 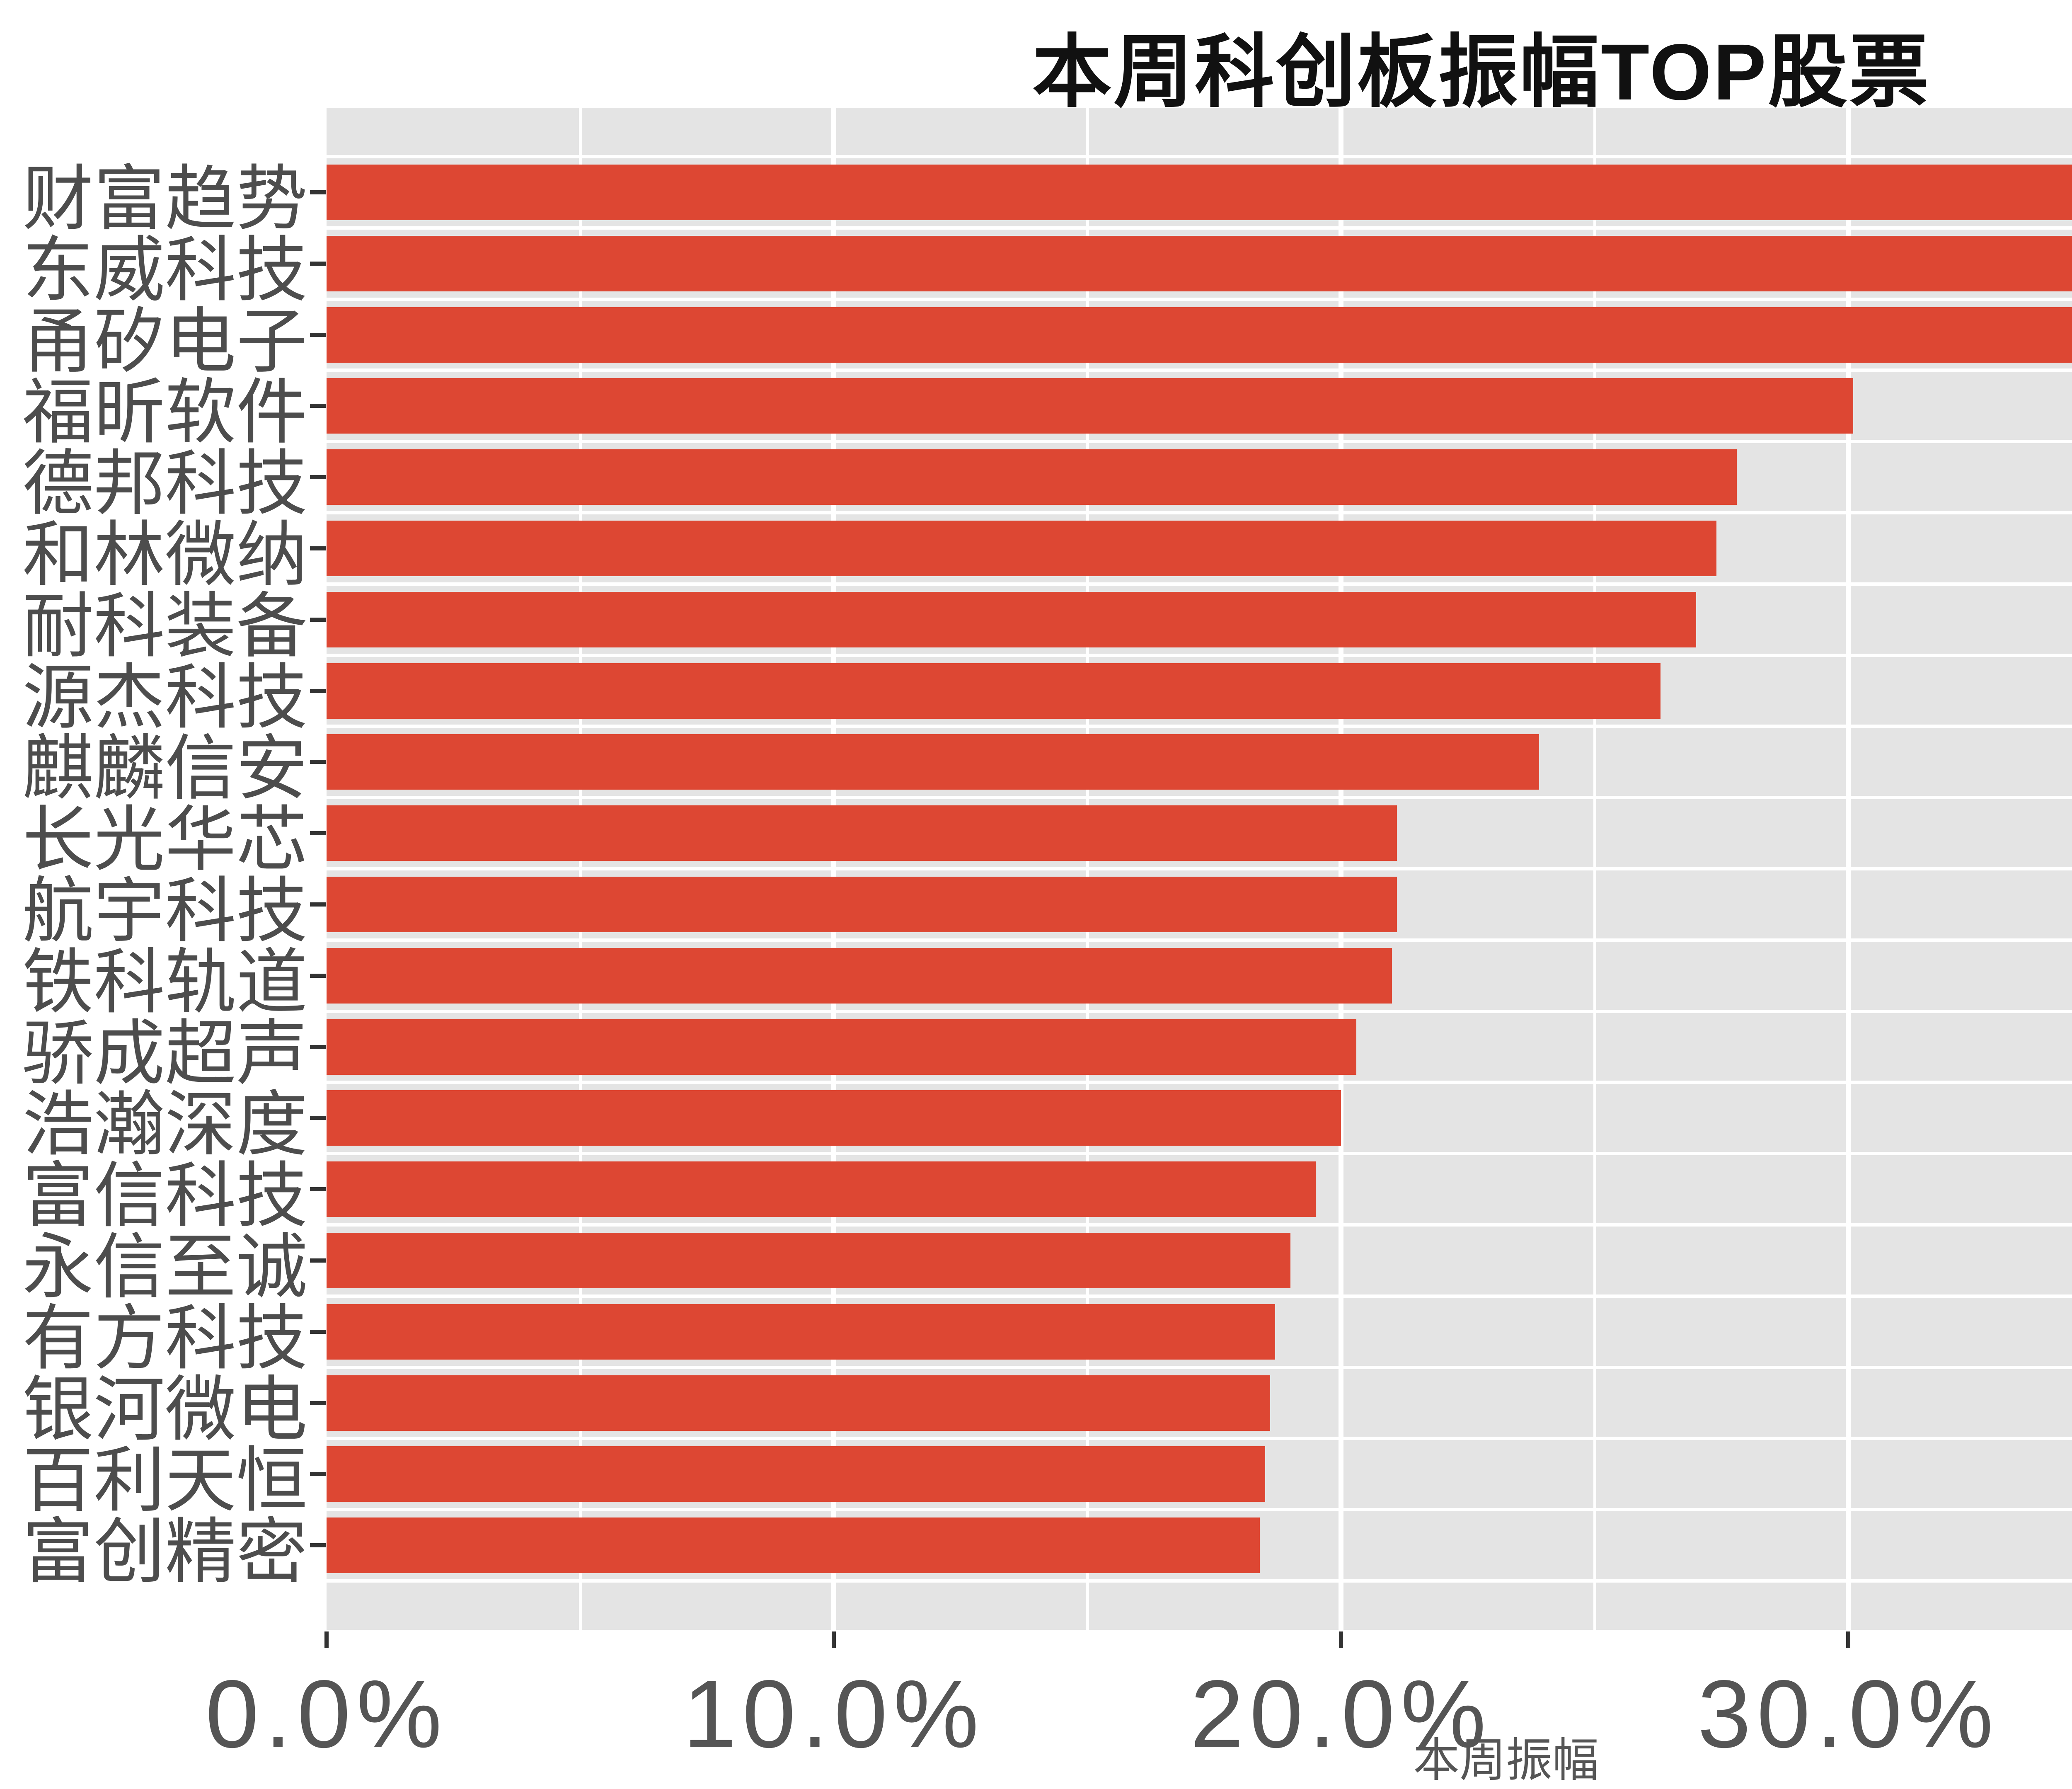 I want to click on y-axis-label-left: 德邦科技, so click(x=164, y=484).